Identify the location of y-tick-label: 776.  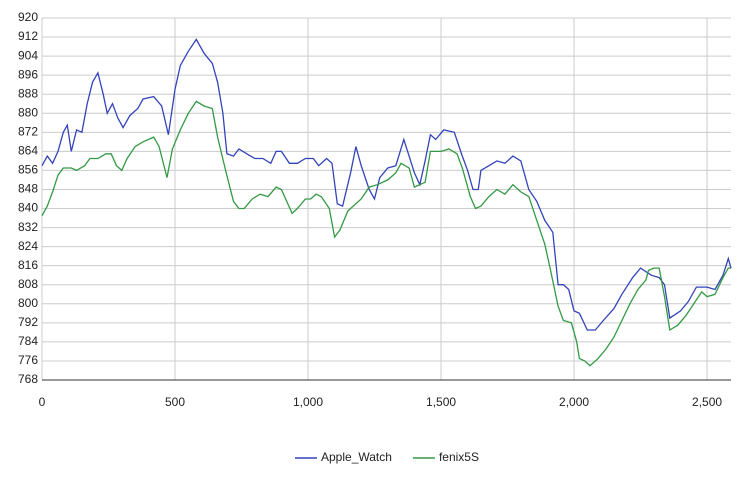
(28, 360).